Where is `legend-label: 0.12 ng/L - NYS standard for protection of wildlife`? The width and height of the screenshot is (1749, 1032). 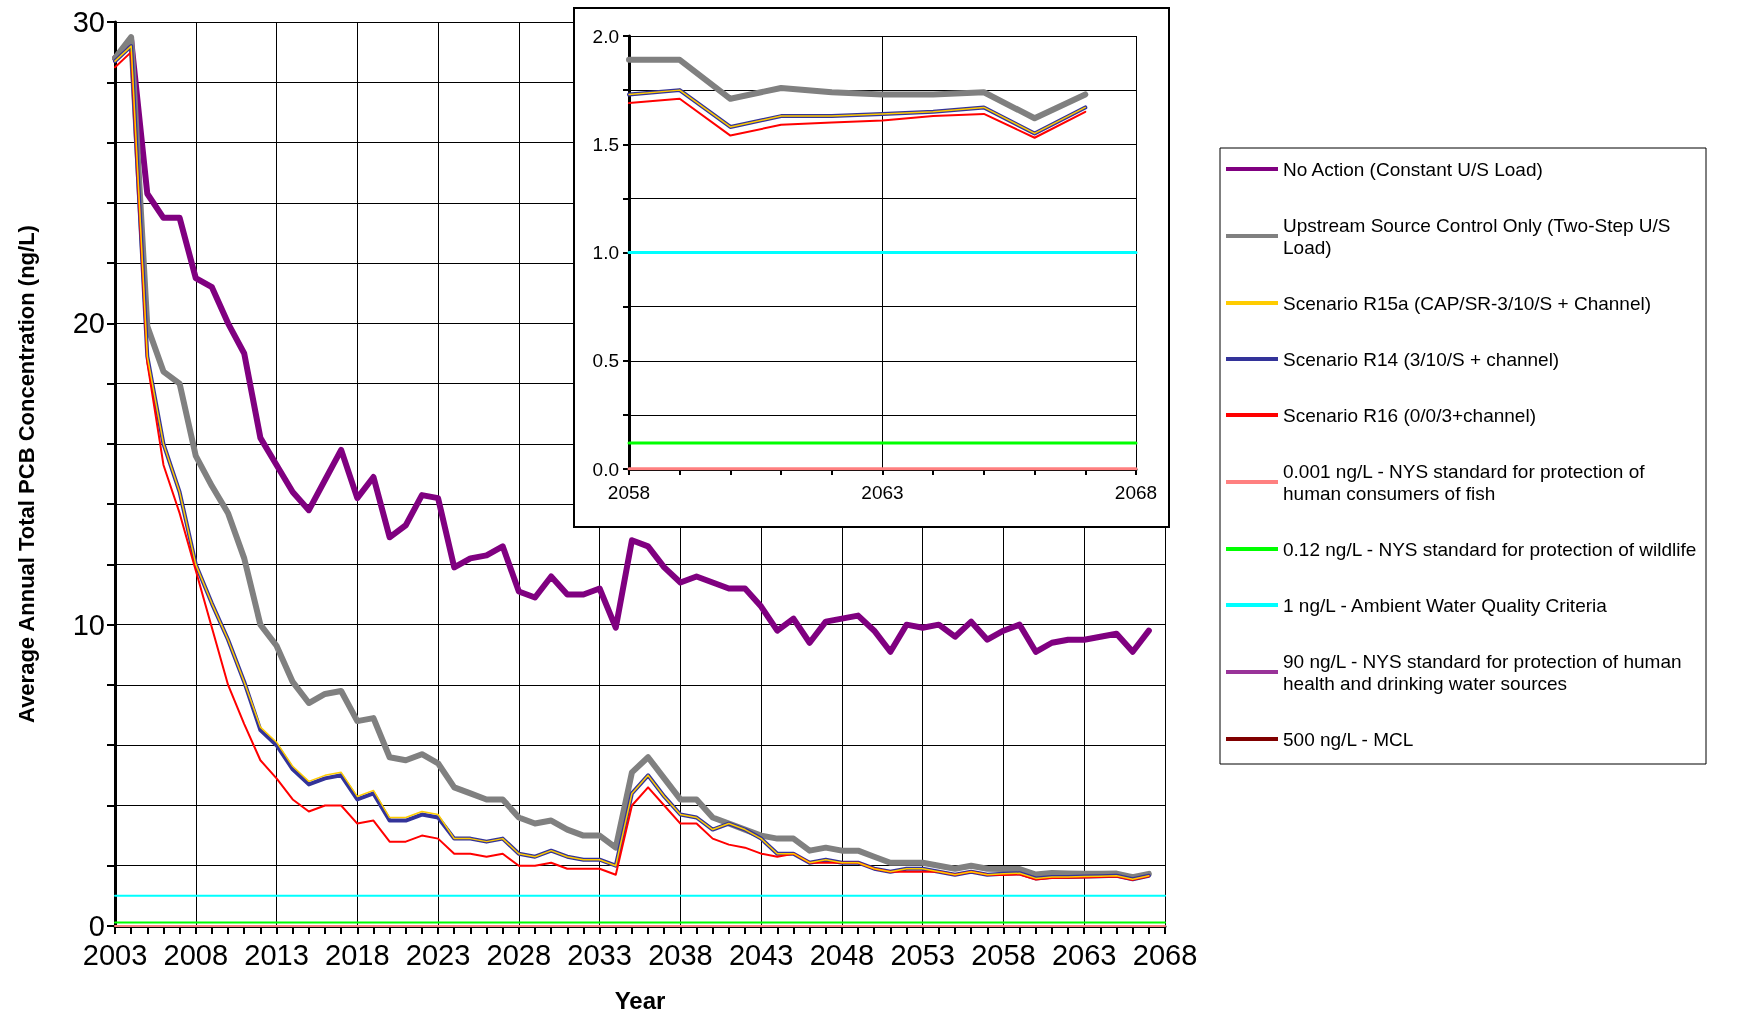 legend-label: 0.12 ng/L - NYS standard for protection of wildlife is located at coordinates (1490, 549).